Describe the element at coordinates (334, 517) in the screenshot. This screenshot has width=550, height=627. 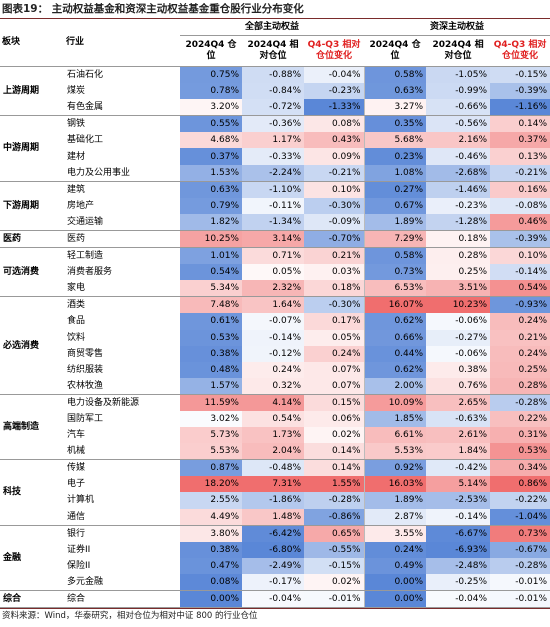
I see `value-cell: -0.86%` at that location.